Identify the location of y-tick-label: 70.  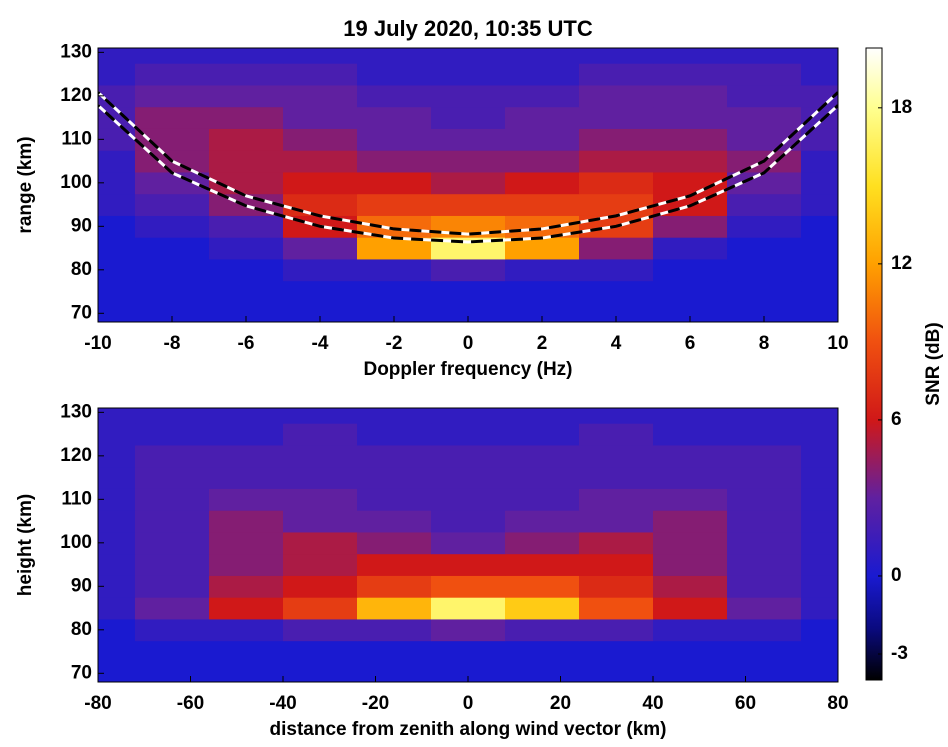
(81, 672).